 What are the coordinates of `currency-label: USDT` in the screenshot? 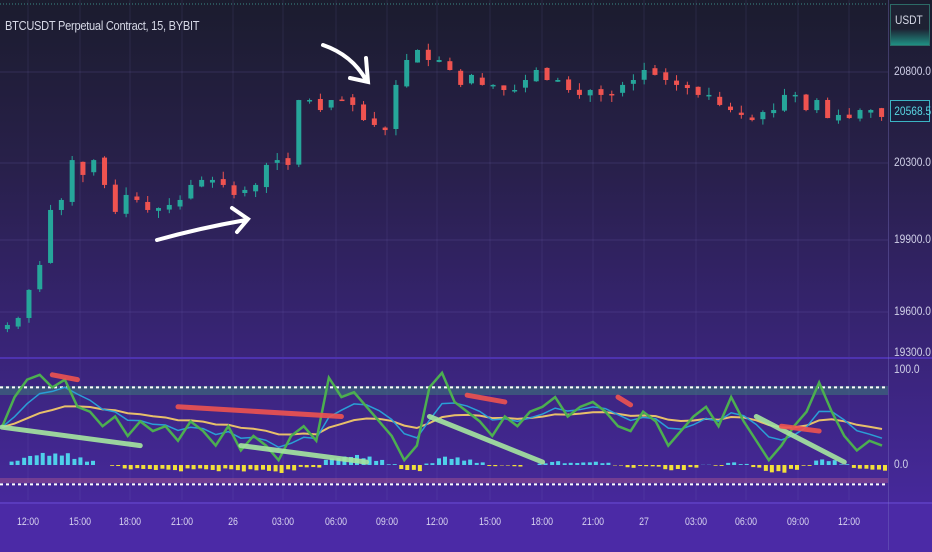 It's located at (910, 25).